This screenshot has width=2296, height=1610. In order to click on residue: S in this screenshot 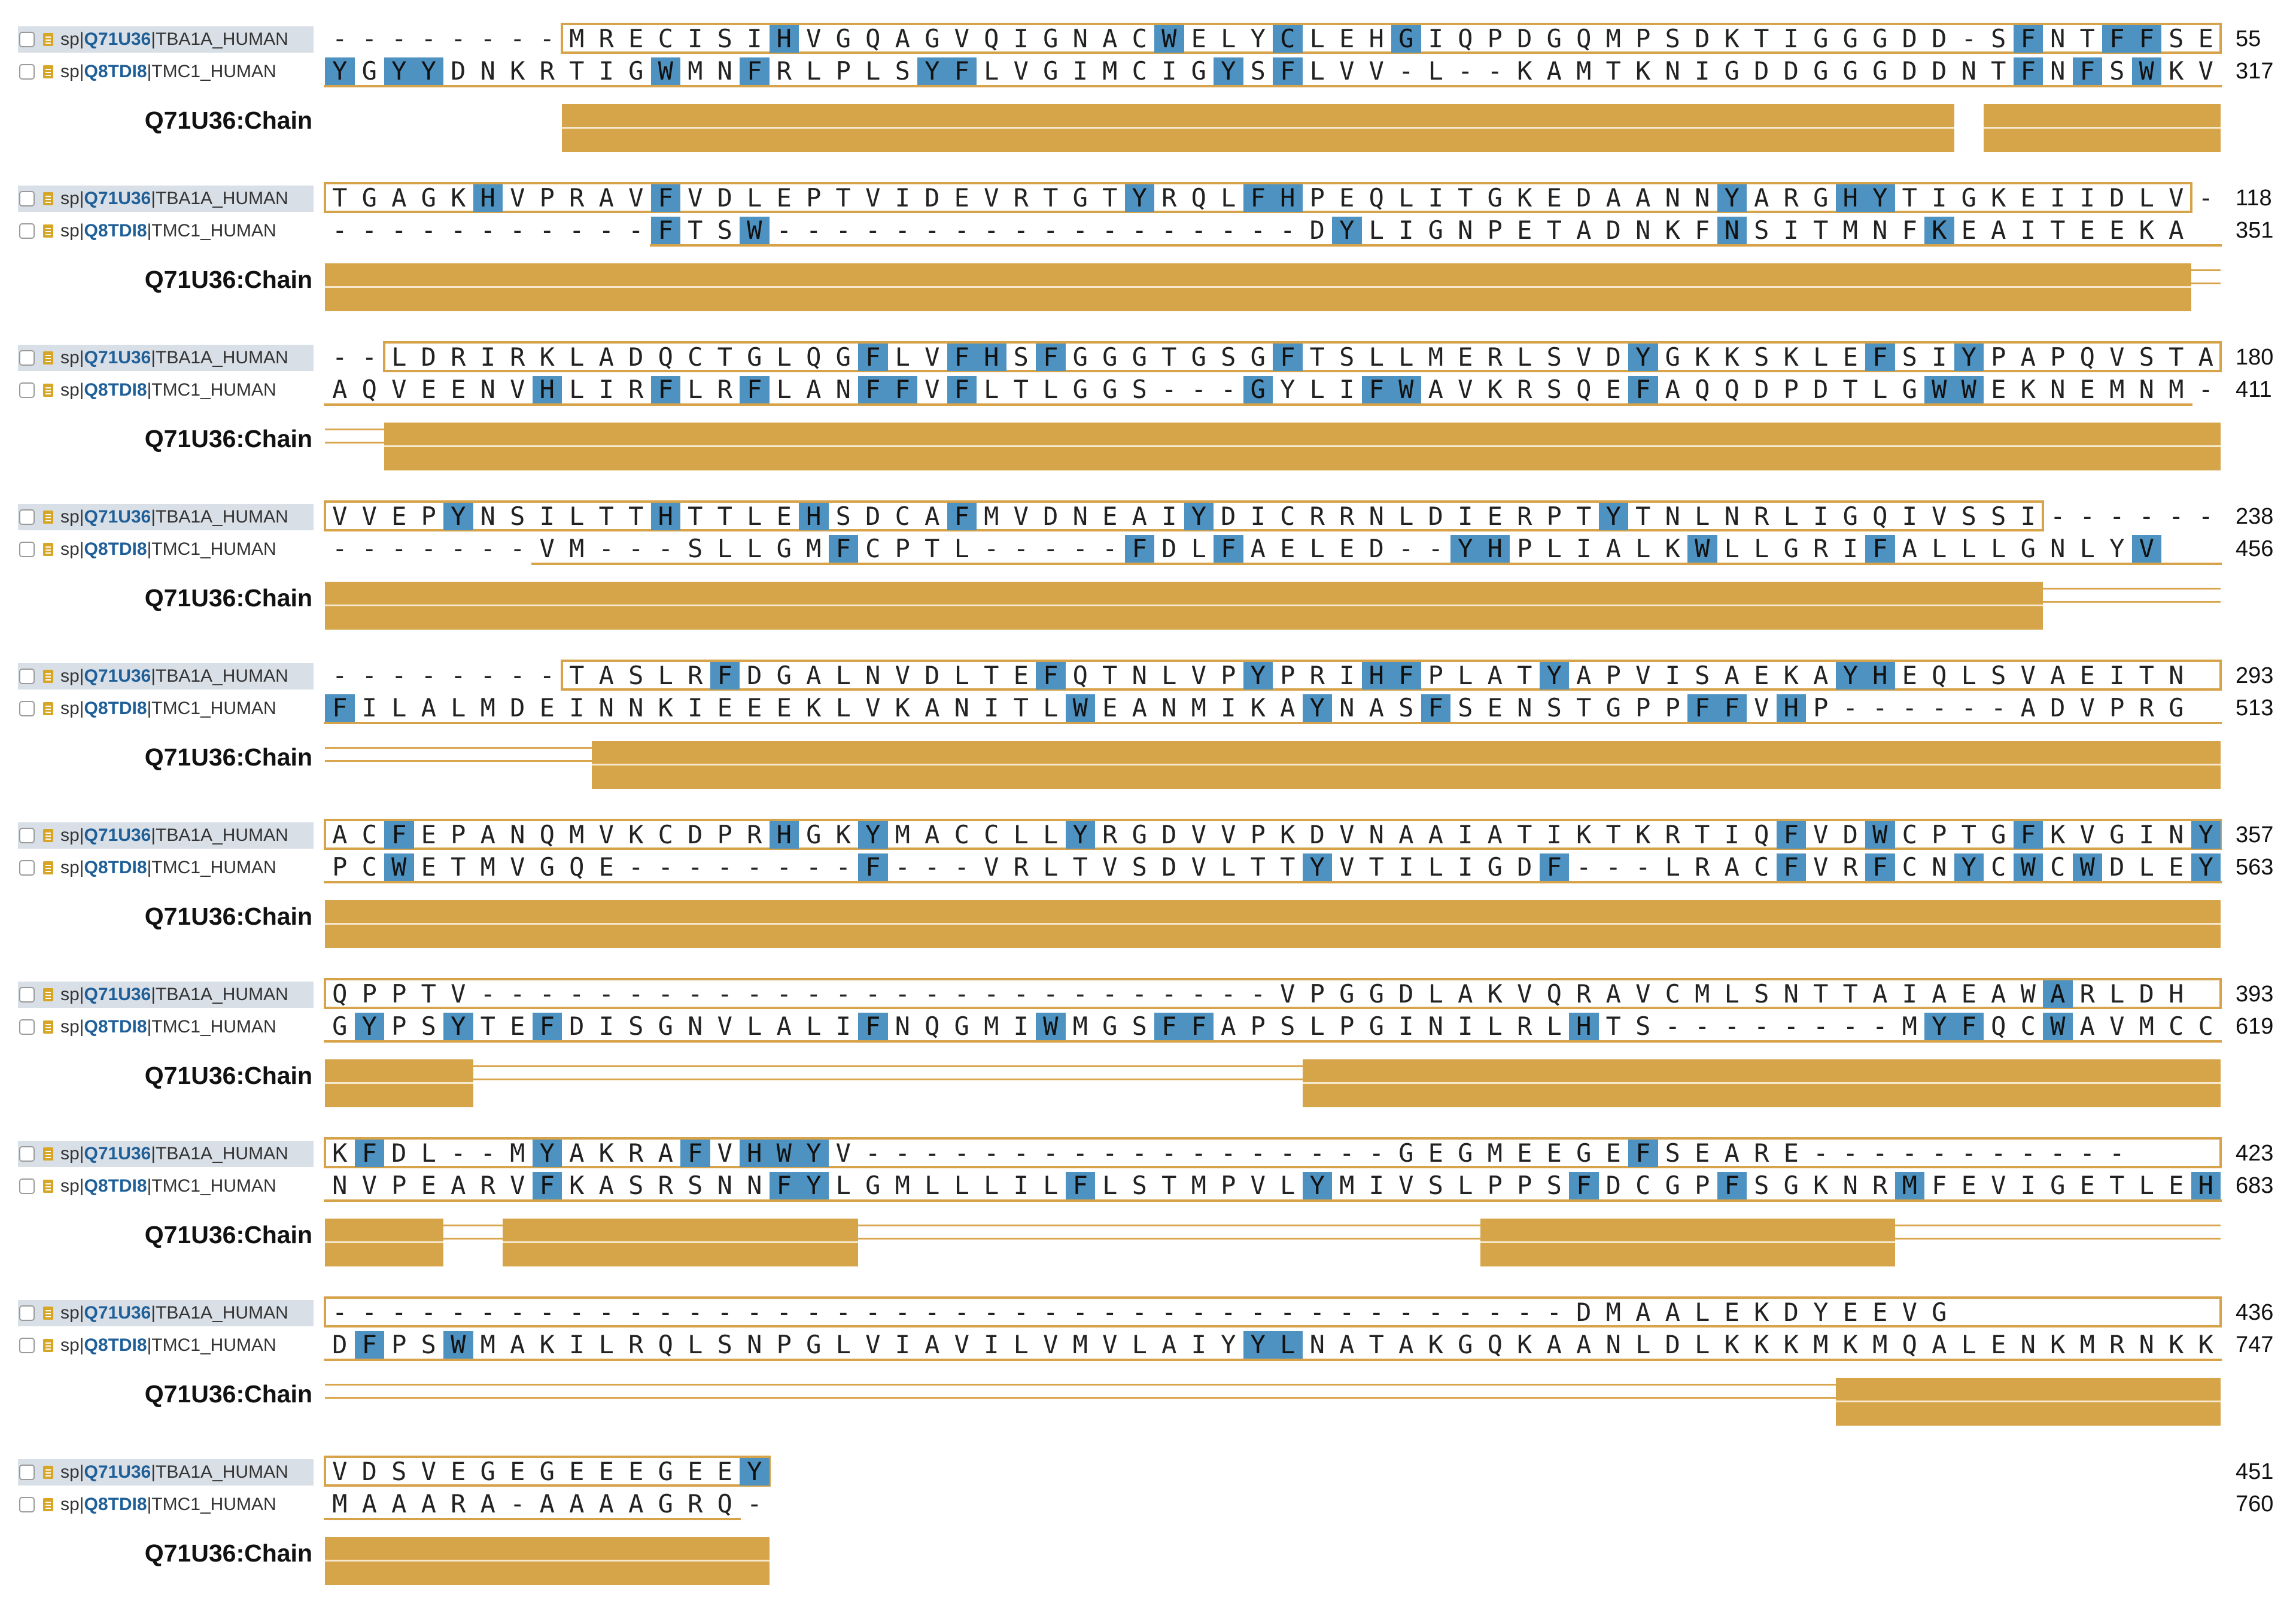, I will do `click(696, 548)`.